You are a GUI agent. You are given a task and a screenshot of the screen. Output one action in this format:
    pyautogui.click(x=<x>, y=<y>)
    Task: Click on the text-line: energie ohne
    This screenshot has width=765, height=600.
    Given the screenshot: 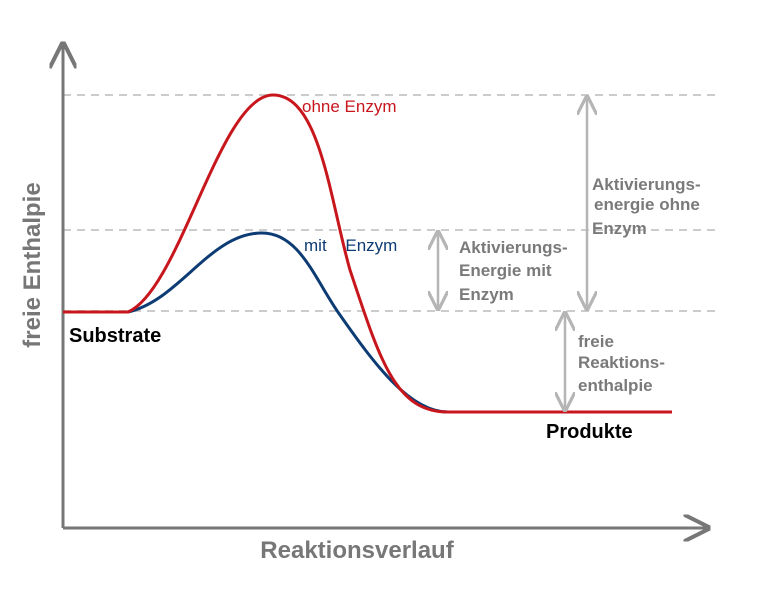 What is the action you would take?
    pyautogui.click(x=647, y=204)
    